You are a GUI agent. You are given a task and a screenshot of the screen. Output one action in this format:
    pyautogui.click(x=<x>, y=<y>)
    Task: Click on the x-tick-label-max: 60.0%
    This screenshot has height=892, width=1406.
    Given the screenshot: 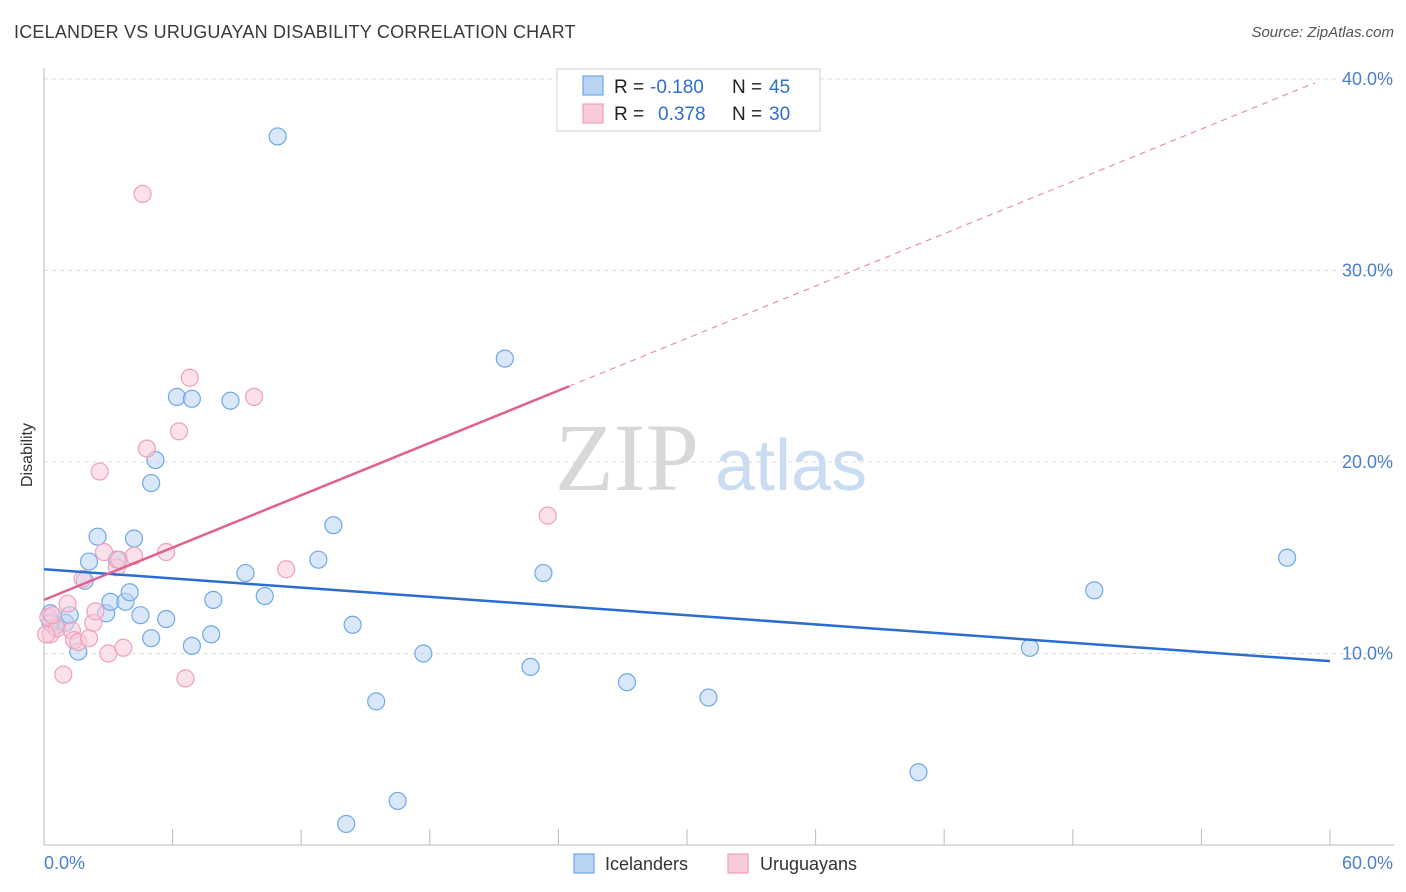 What is the action you would take?
    pyautogui.click(x=1367, y=863)
    